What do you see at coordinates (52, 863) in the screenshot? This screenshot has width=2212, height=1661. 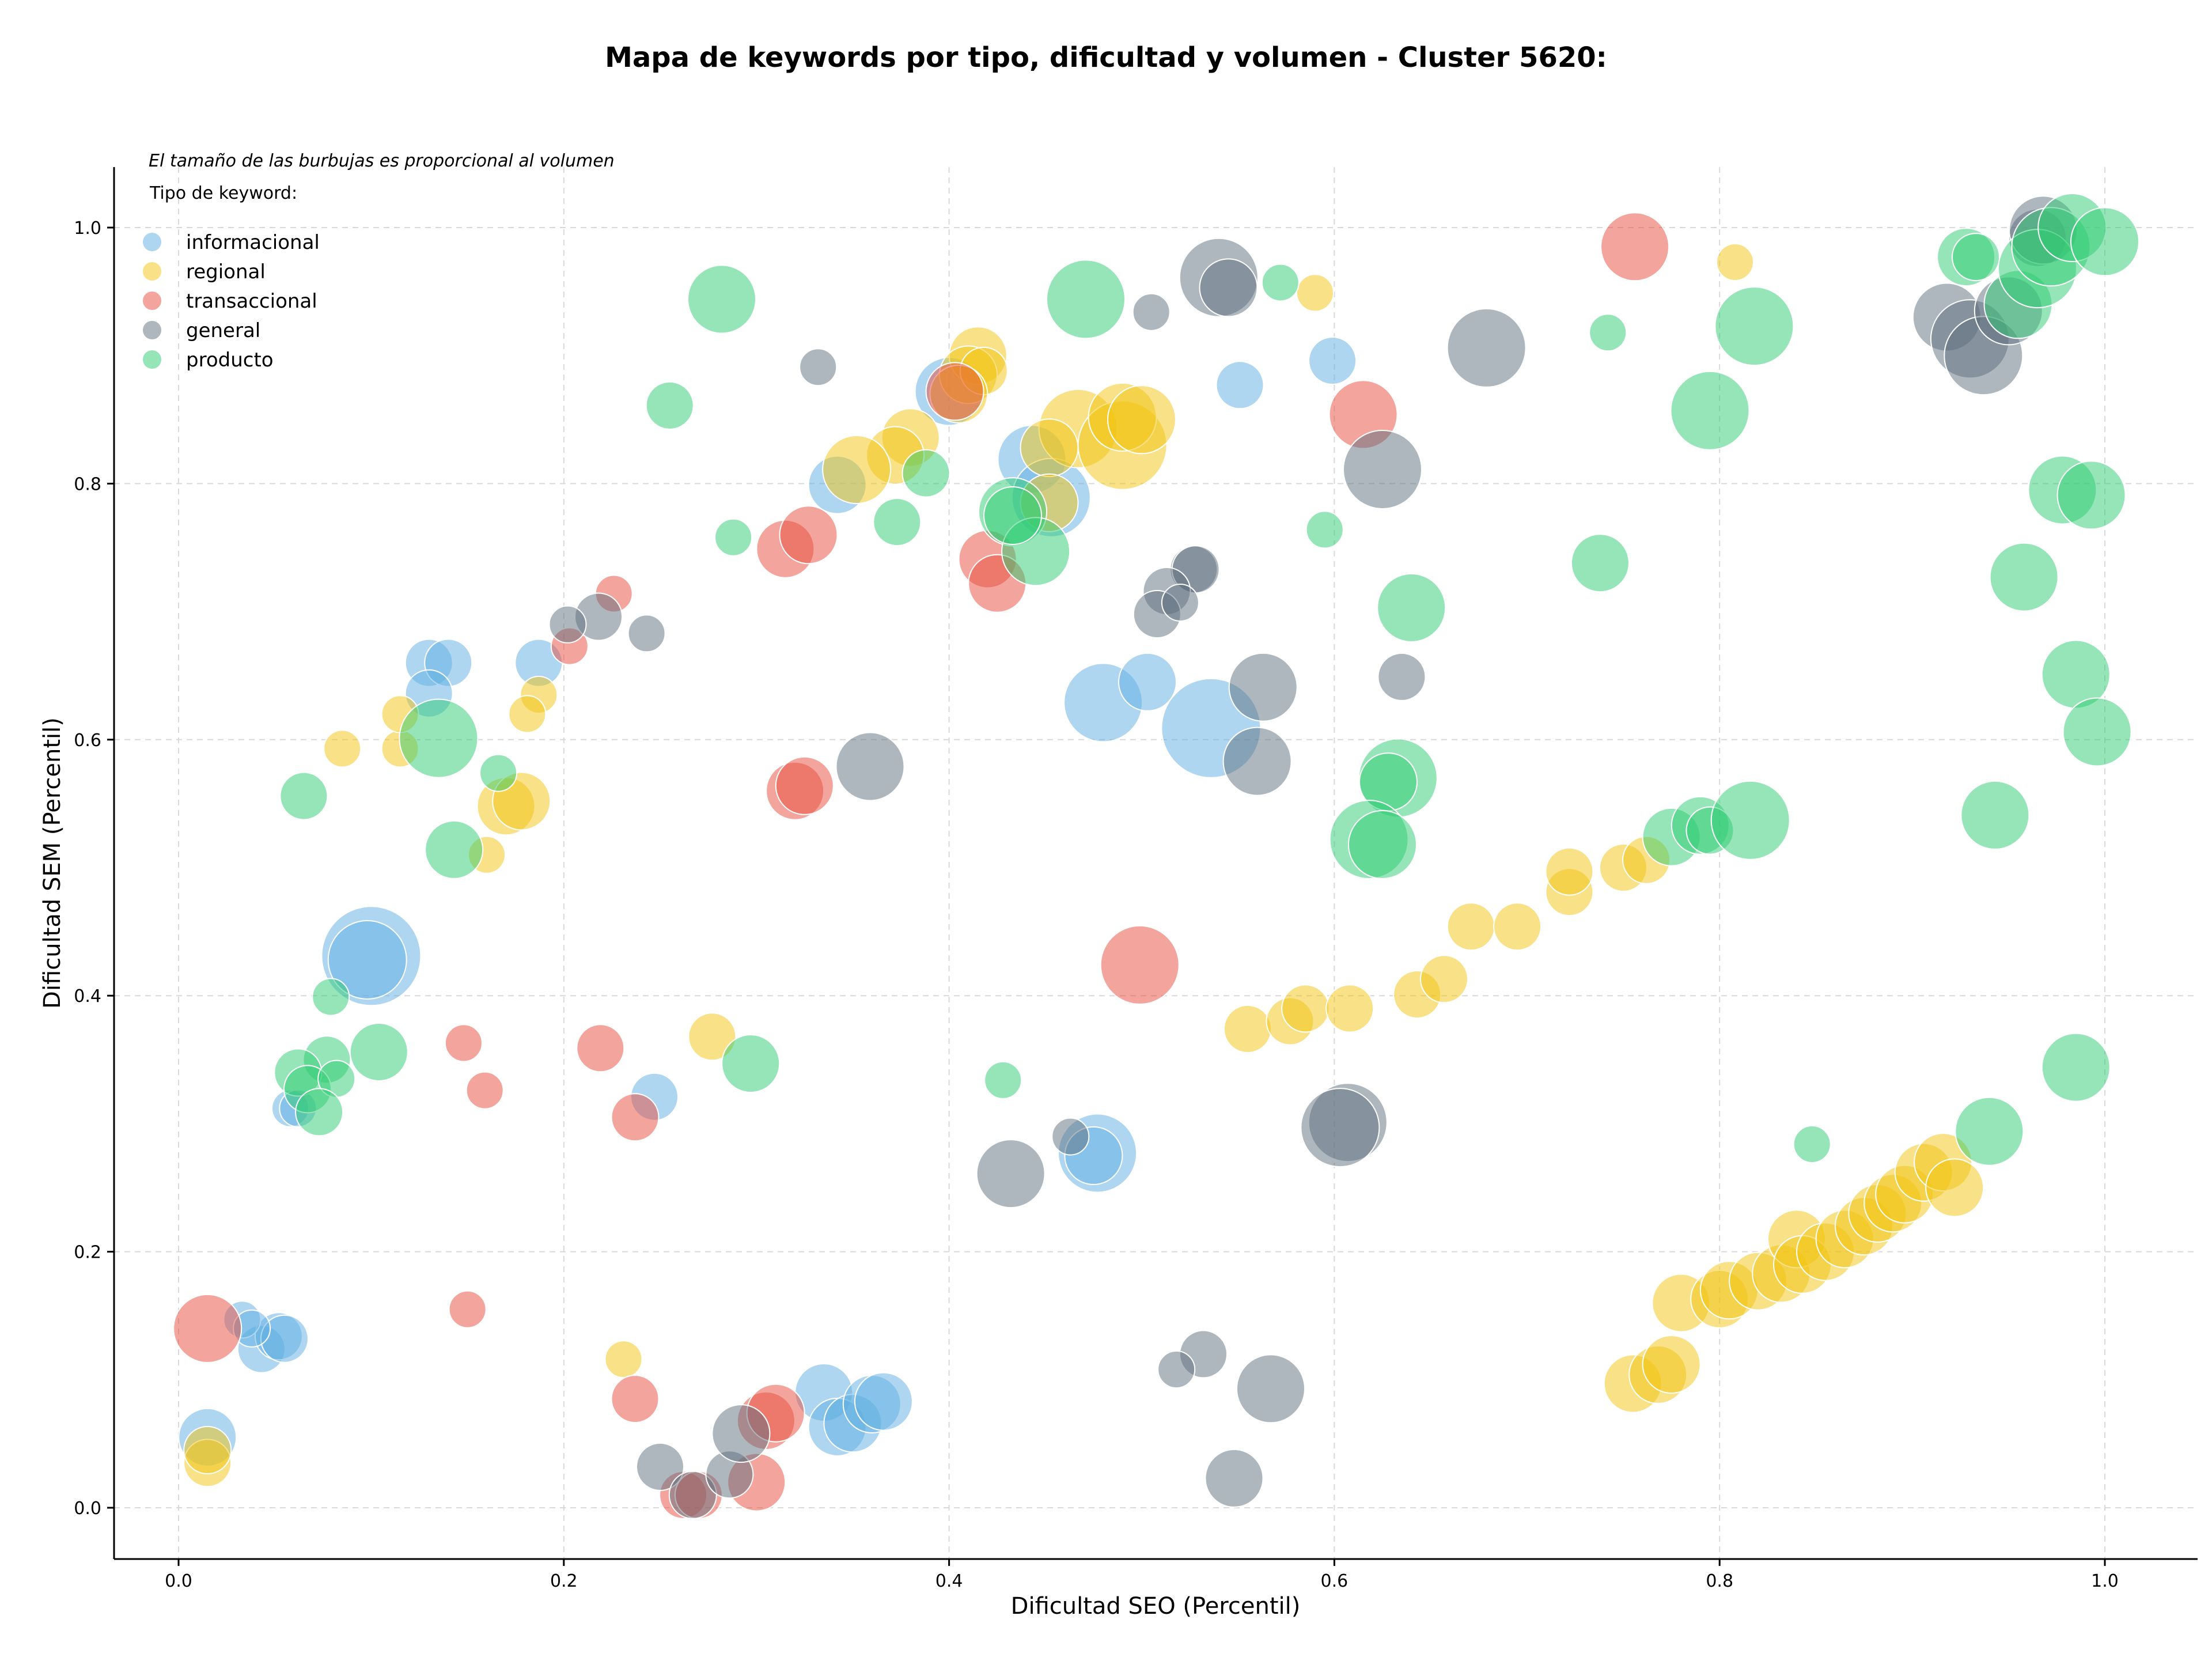 I see `y-axis-label: Dificultad SEM (Percentil)` at bounding box center [52, 863].